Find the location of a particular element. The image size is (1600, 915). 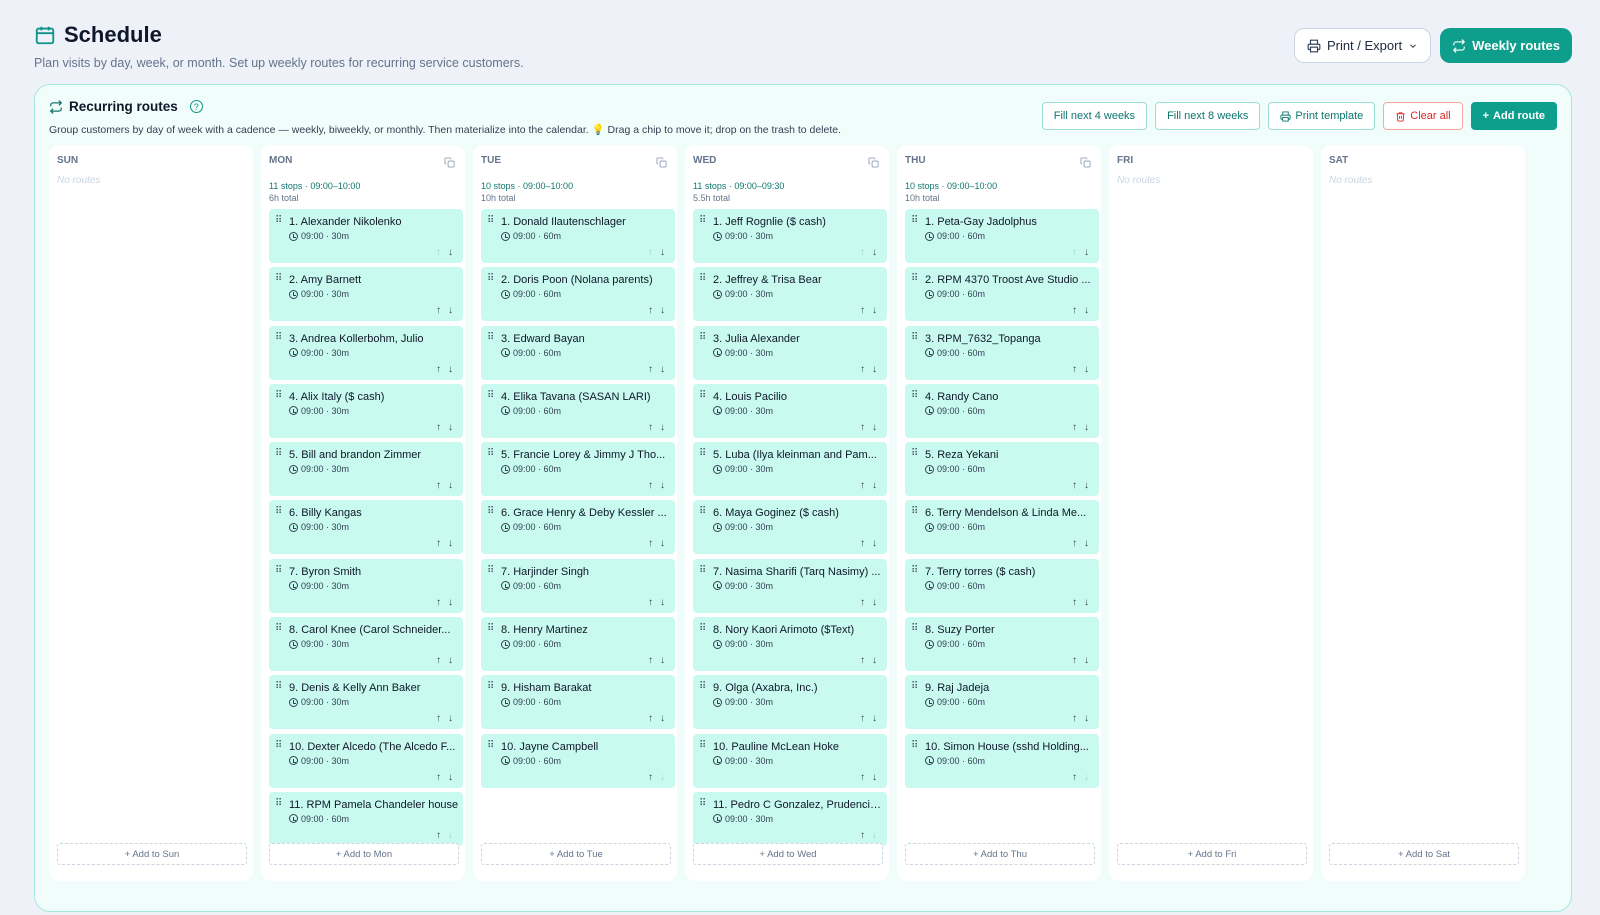

route-chip: ⠿ 1. Alexander Nikolenko 09:00 · 30m ↑ ↓ is located at coordinates (366, 236).